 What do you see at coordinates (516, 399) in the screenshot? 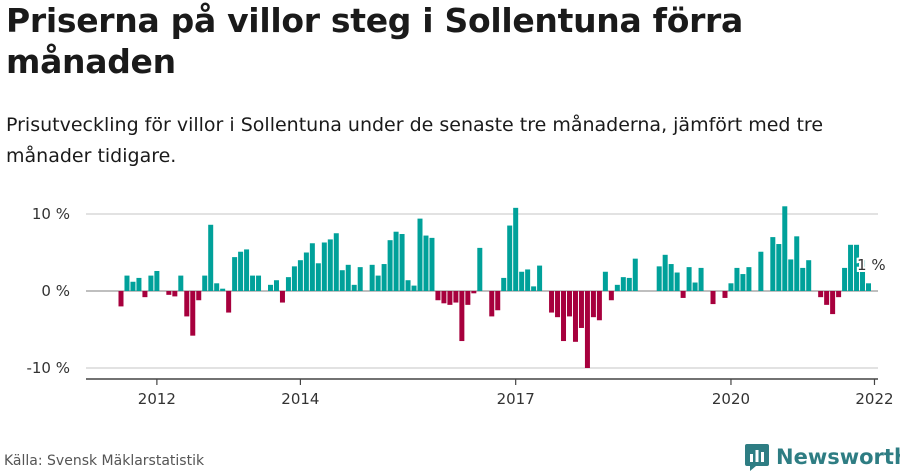
I see `x-tick-label: 2017` at bounding box center [516, 399].